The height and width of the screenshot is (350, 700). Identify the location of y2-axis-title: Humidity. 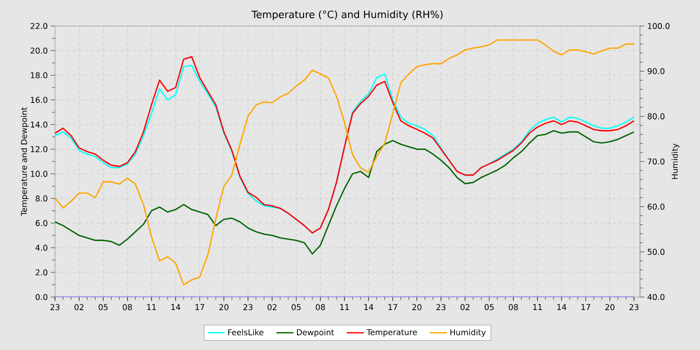
(676, 161).